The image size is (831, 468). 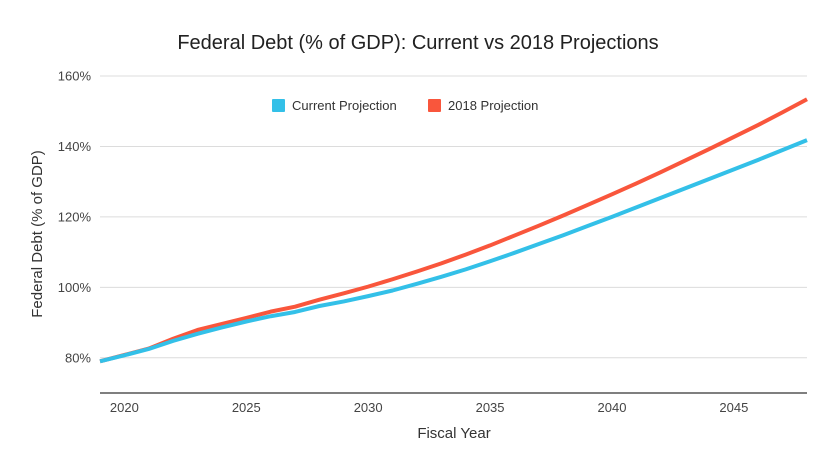 I want to click on legend-label-2018: 2018 Projection, so click(x=493, y=105).